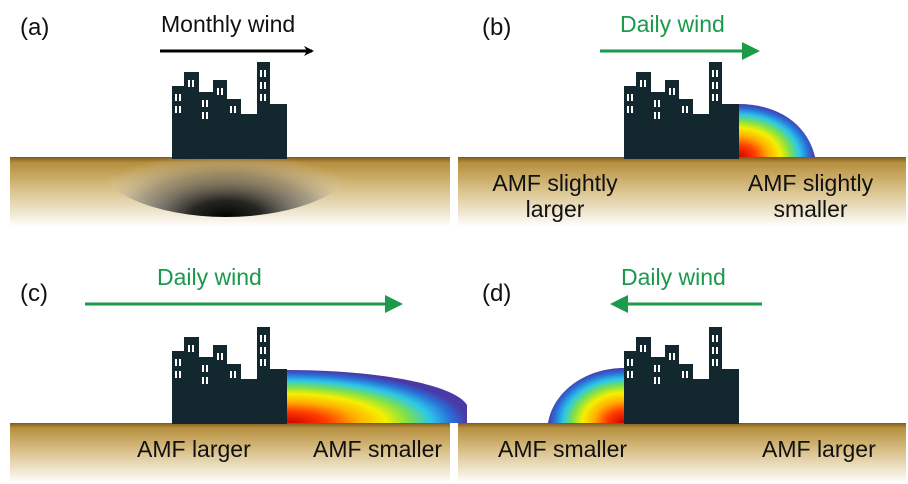 Image resolution: width=908 pixels, height=484 pixels. I want to click on amf-note-c-right: AMF smaller, so click(378, 449).